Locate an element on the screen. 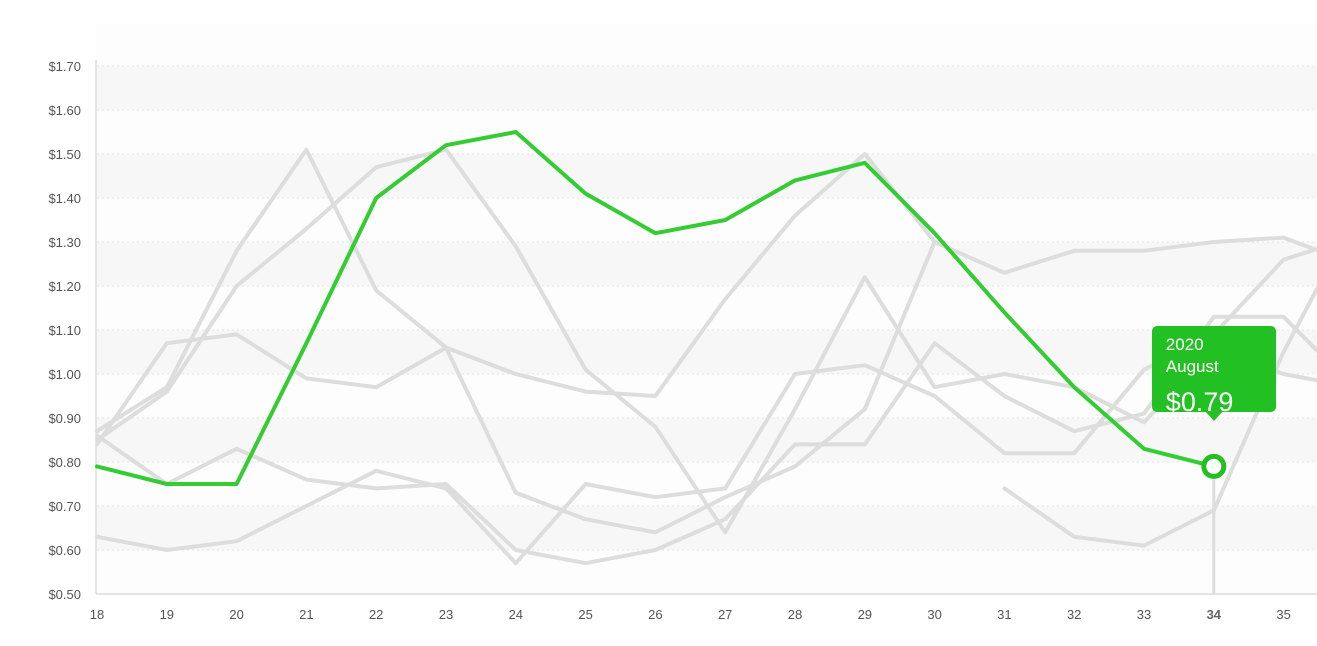  x-tick-label: 32 is located at coordinates (1074, 614).